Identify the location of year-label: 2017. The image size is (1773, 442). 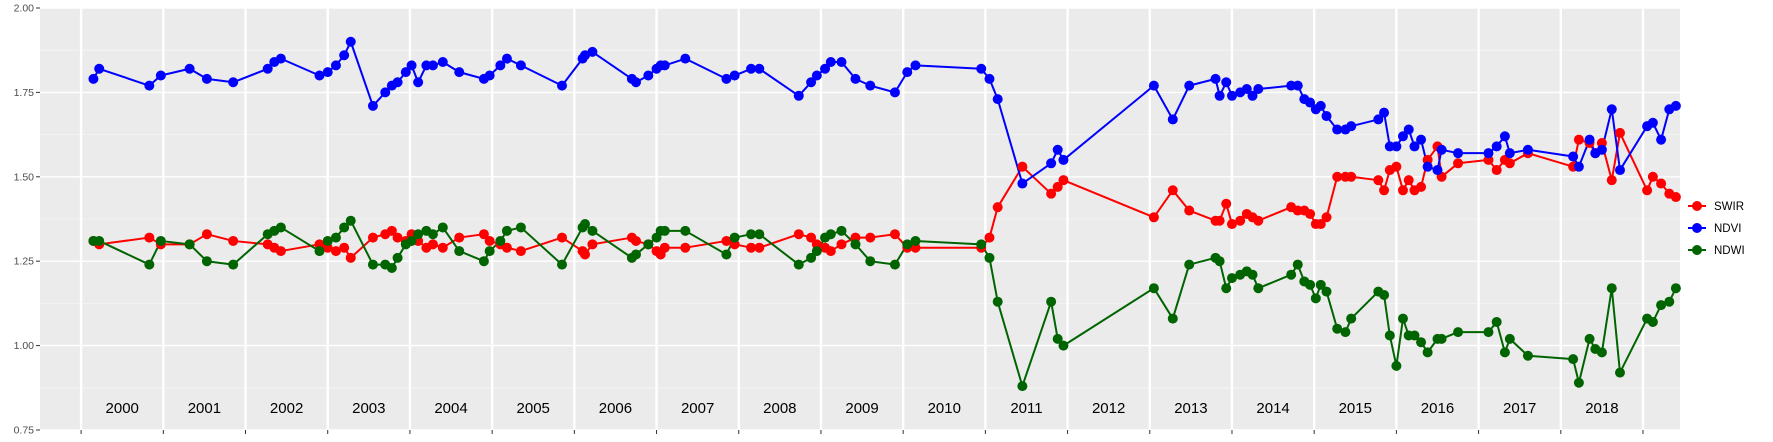
(1519, 408).